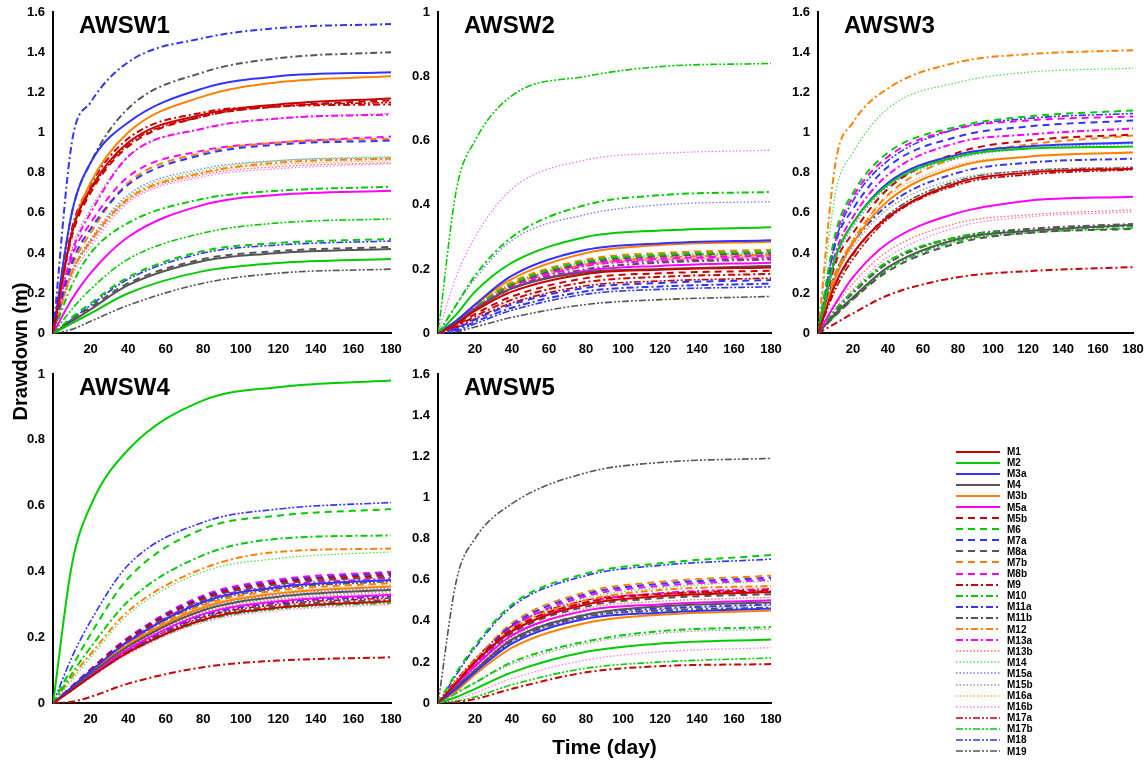 This screenshot has height=765, width=1147. I want to click on legend-label: M14, so click(1017, 662).